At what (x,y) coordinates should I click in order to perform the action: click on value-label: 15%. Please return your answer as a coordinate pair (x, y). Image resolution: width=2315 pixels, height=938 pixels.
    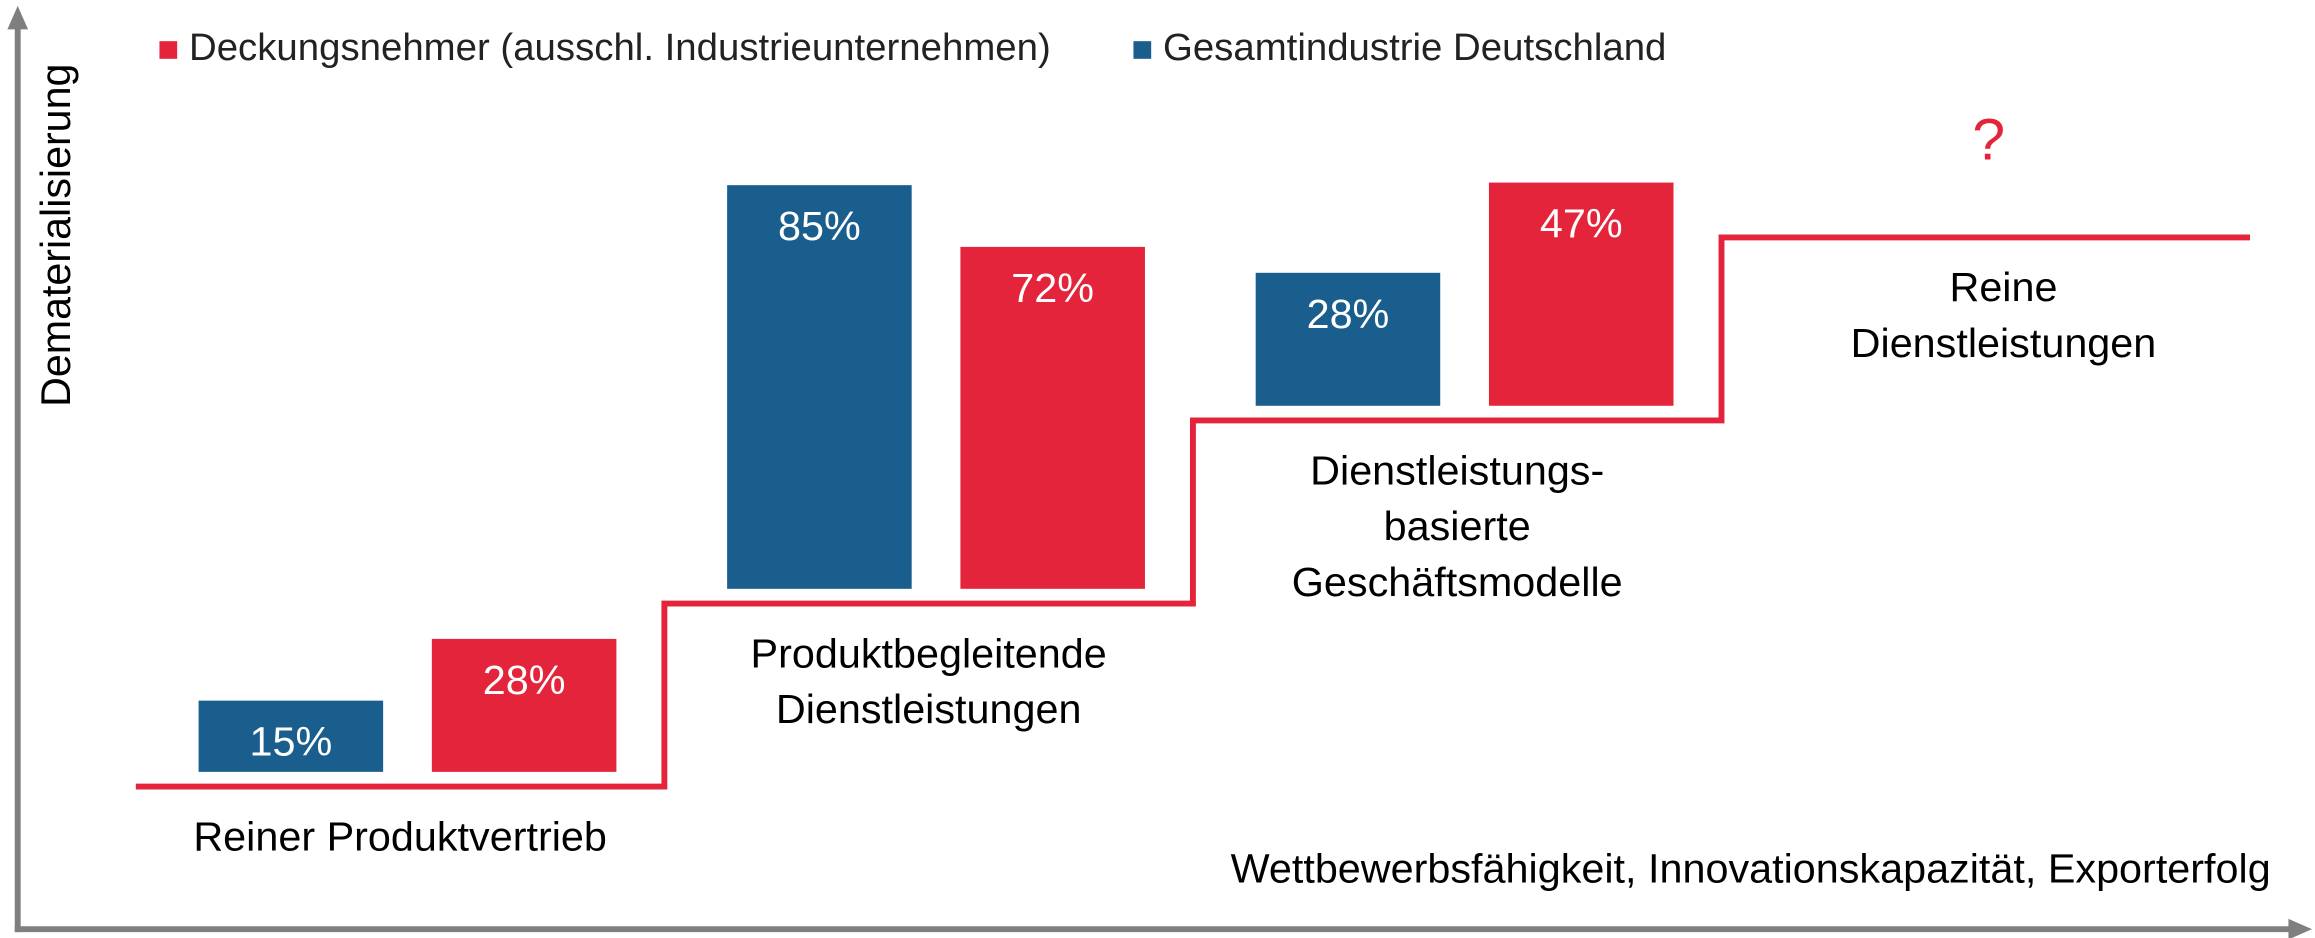
    Looking at the image, I should click on (290, 742).